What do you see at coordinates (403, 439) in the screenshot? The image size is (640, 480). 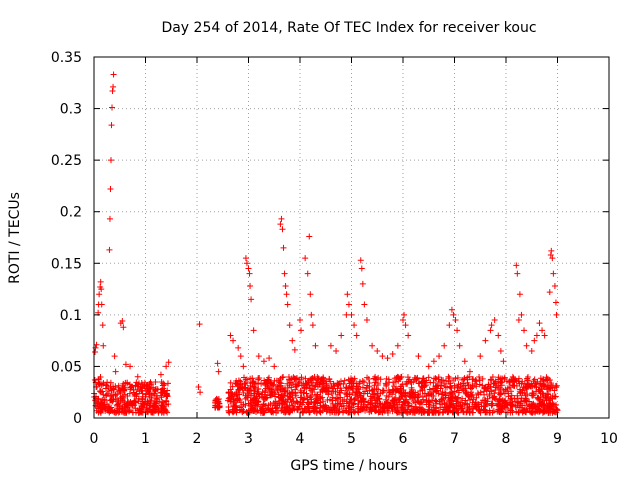 I see `x-tick-label: 6` at bounding box center [403, 439].